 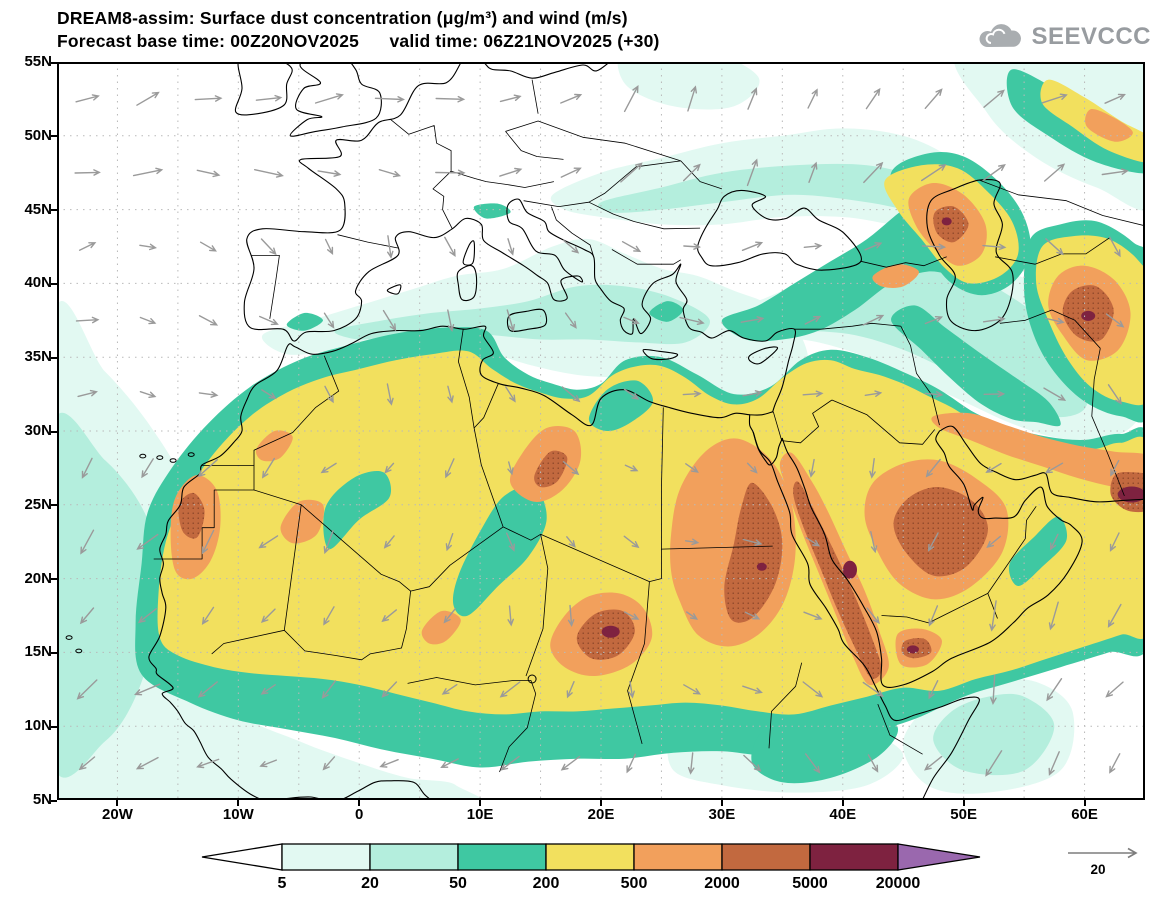 What do you see at coordinates (282, 883) in the screenshot?
I see `colorbar-label: 5` at bounding box center [282, 883].